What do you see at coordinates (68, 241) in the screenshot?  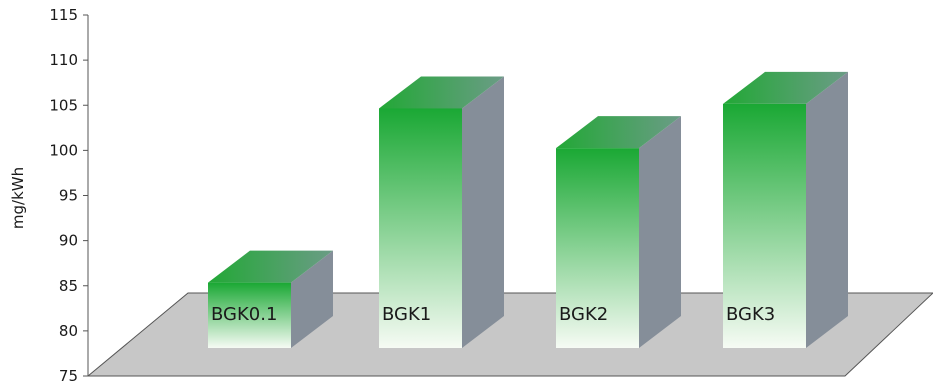 I see `y-tick-label: 90` at bounding box center [68, 241].